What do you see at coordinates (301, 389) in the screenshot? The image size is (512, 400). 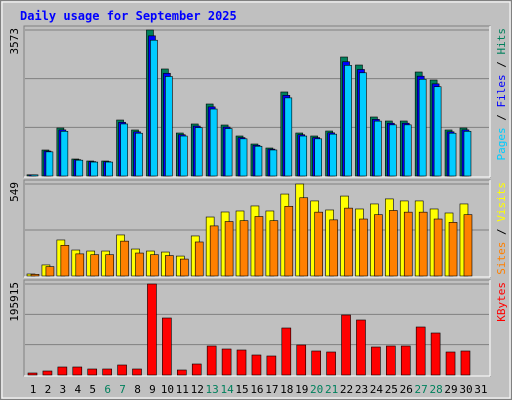 I see `x-tick-label: 19` at bounding box center [301, 389].